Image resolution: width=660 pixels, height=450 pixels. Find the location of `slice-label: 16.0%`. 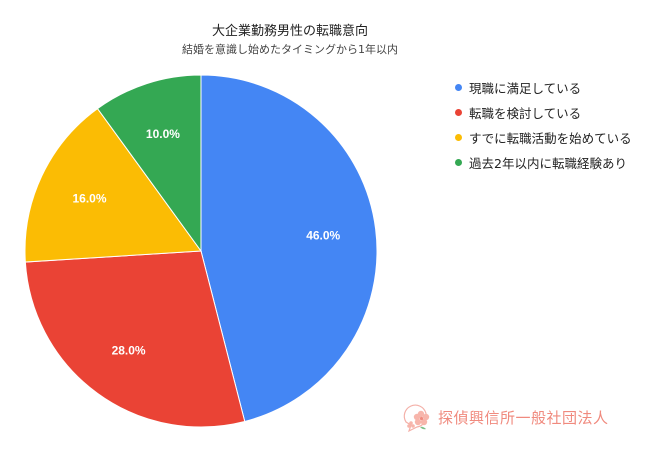

slice-label: 16.0% is located at coordinates (90, 199).